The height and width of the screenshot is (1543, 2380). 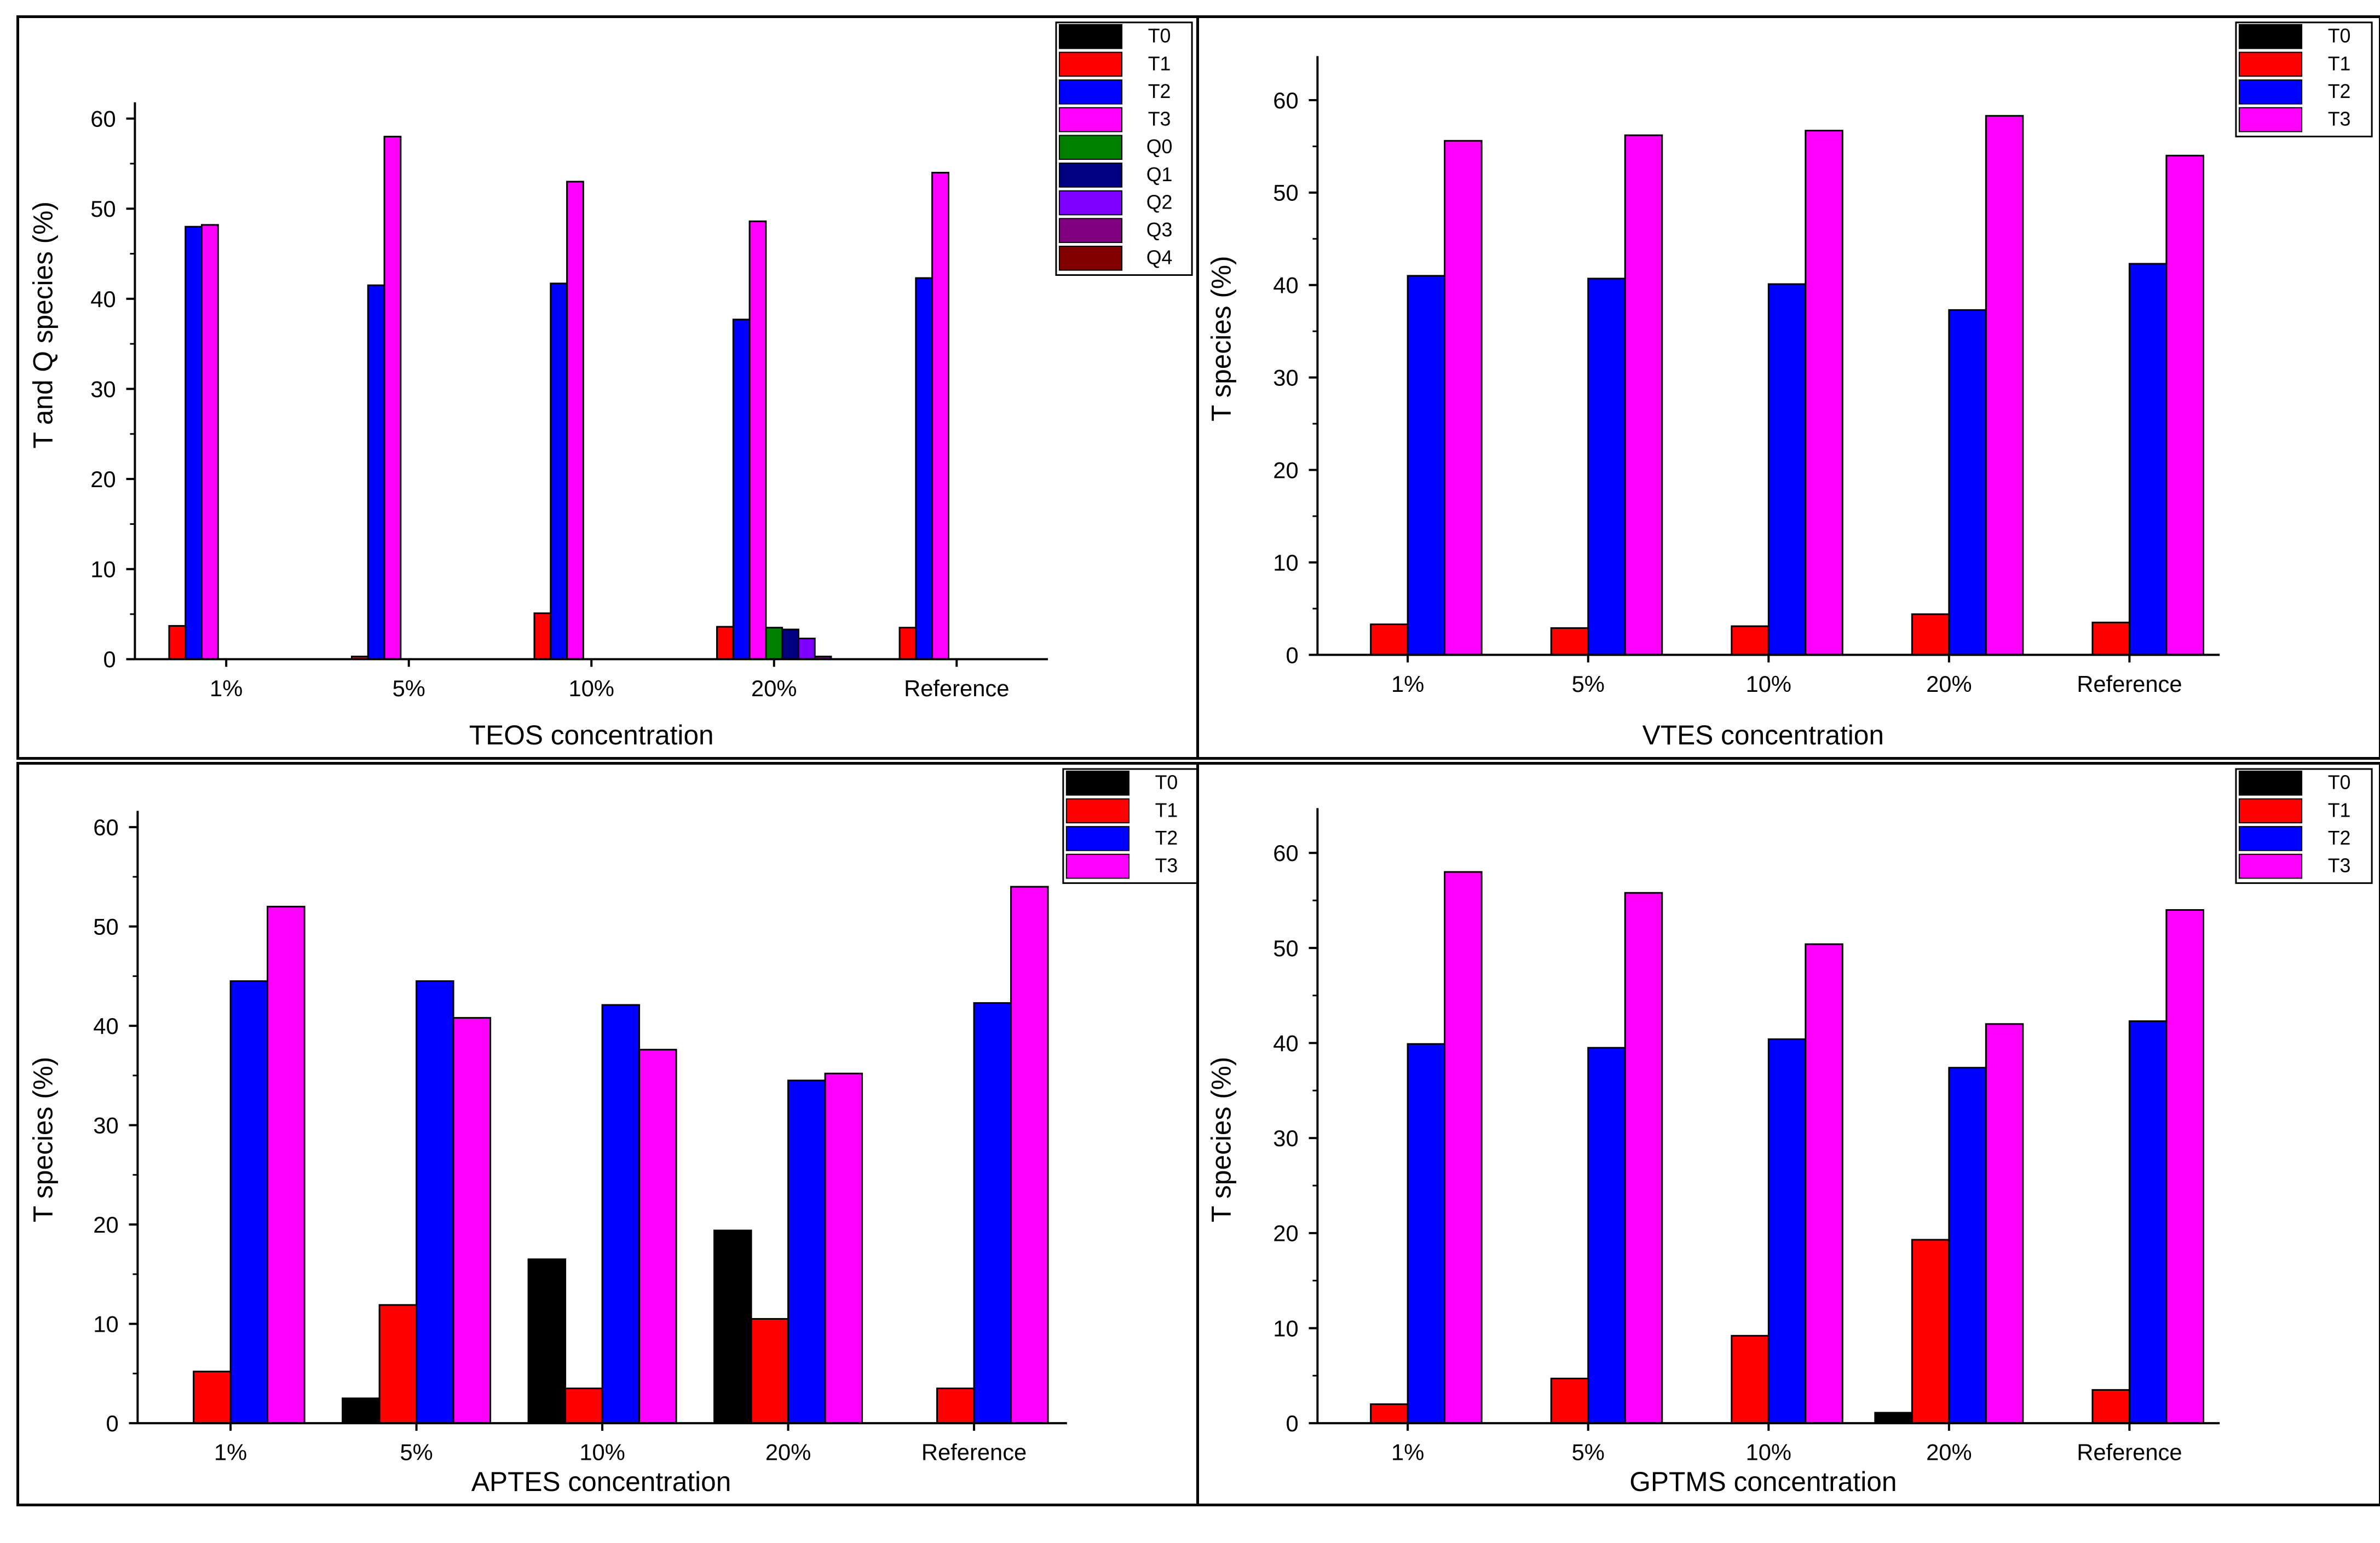 I want to click on bar-t3-5pct, so click(x=392, y=398).